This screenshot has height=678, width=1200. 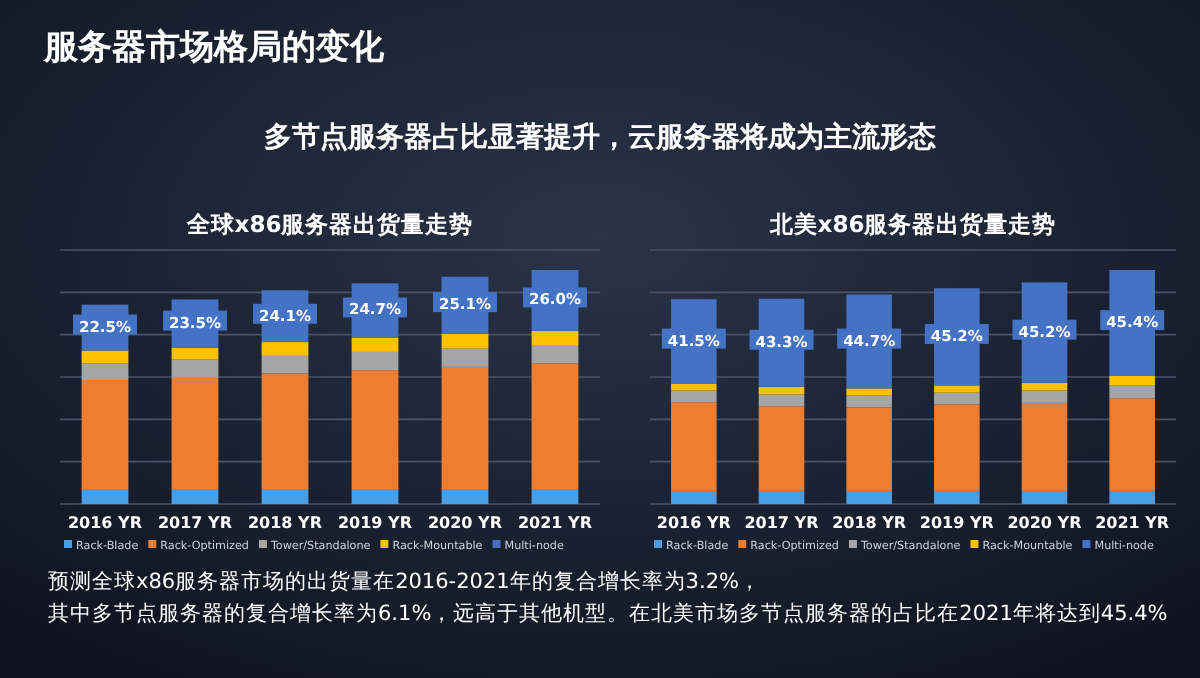 What do you see at coordinates (600, 137) in the screenshot?
I see `text: 多节点服务器占比显著提升，云服务器将成为主流形态` at bounding box center [600, 137].